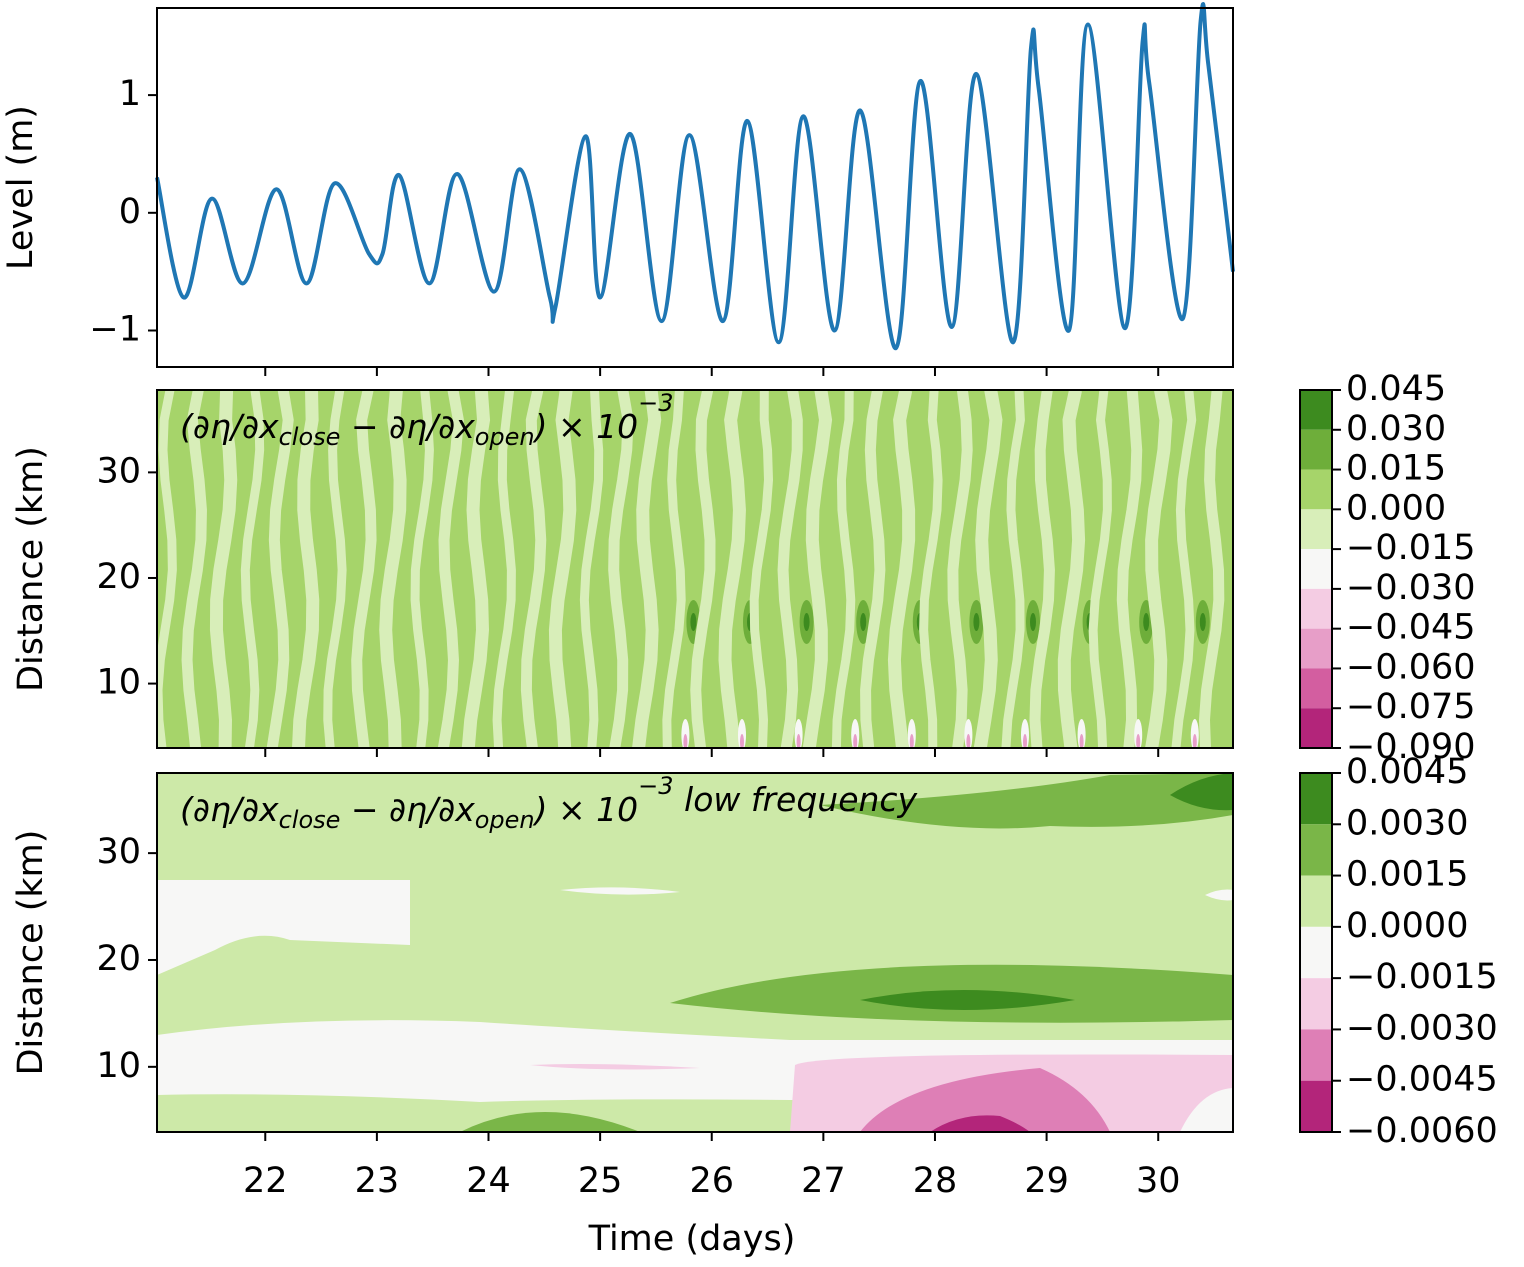  What do you see at coordinates (1411, 548) in the screenshot?
I see `colorbar-tick-label: −0.015` at bounding box center [1411, 548].